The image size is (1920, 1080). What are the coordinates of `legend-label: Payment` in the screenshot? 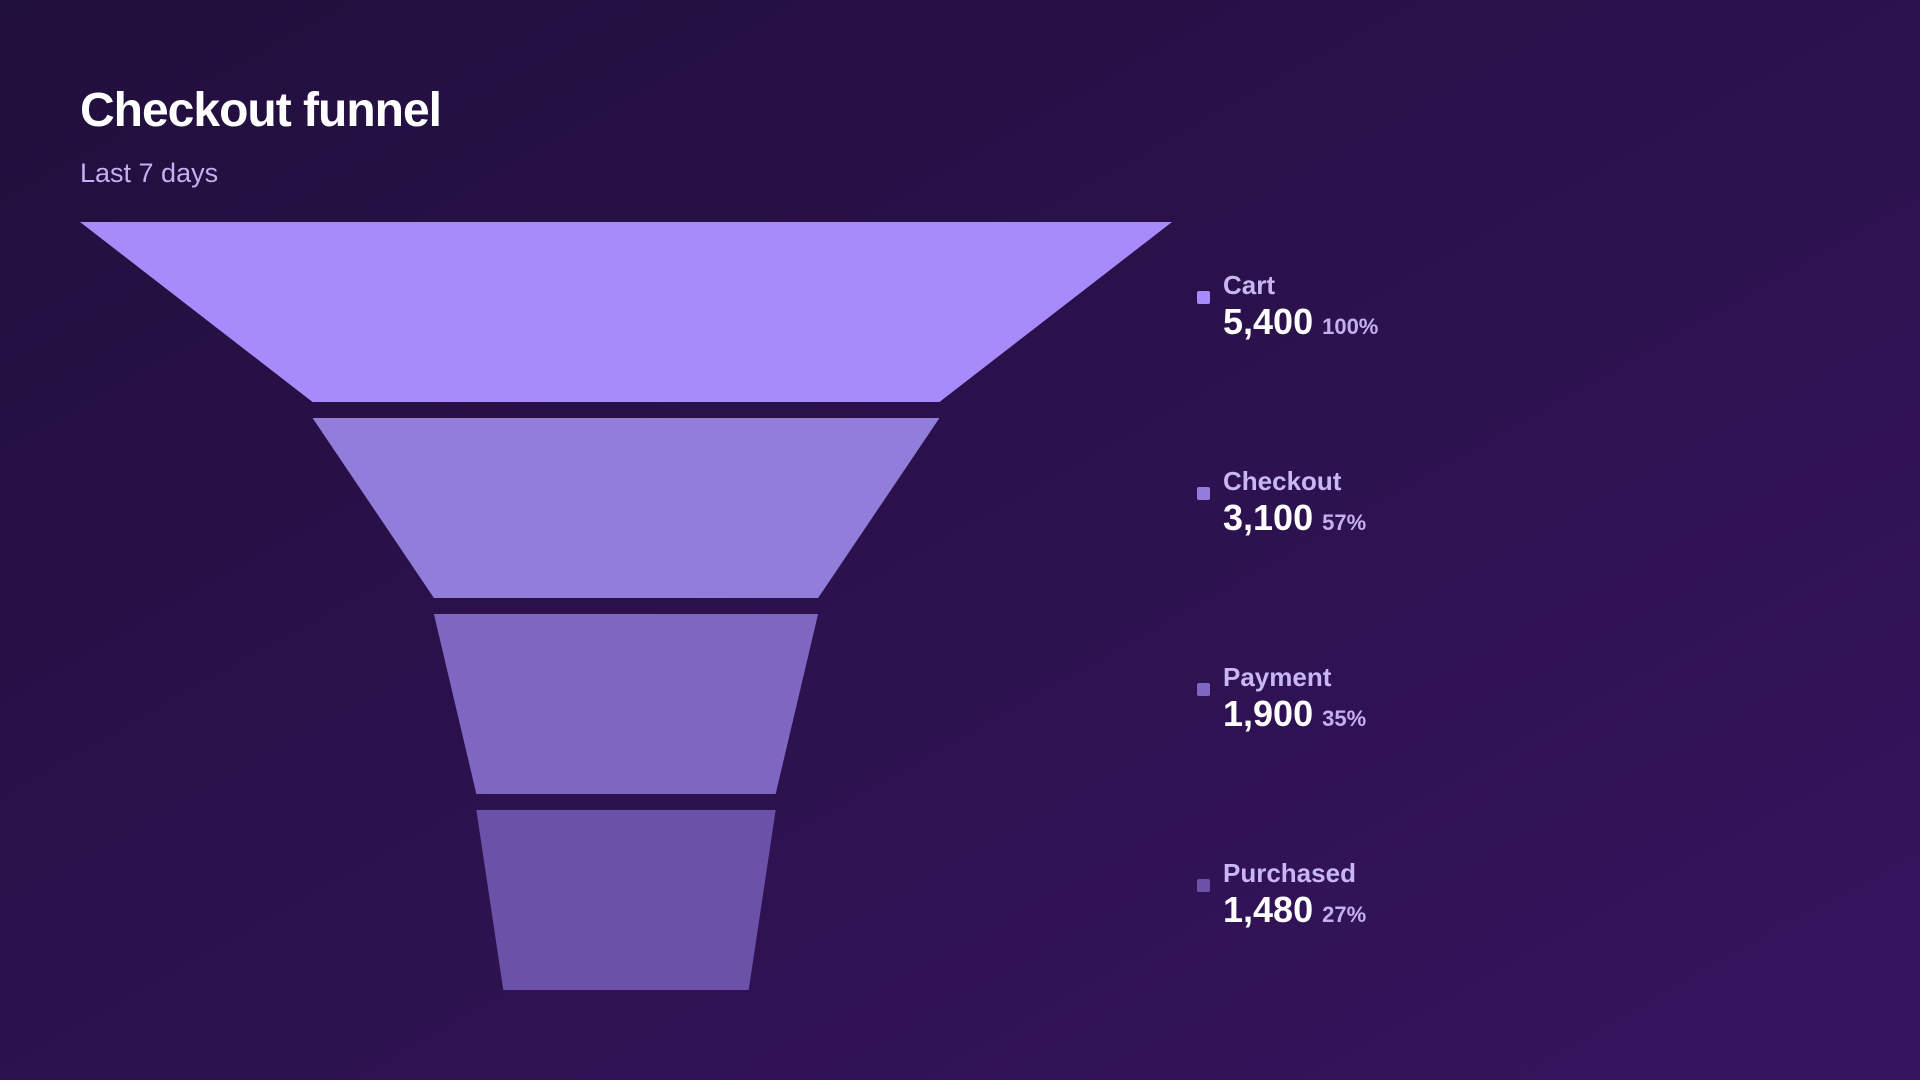 It's located at (1277, 677).